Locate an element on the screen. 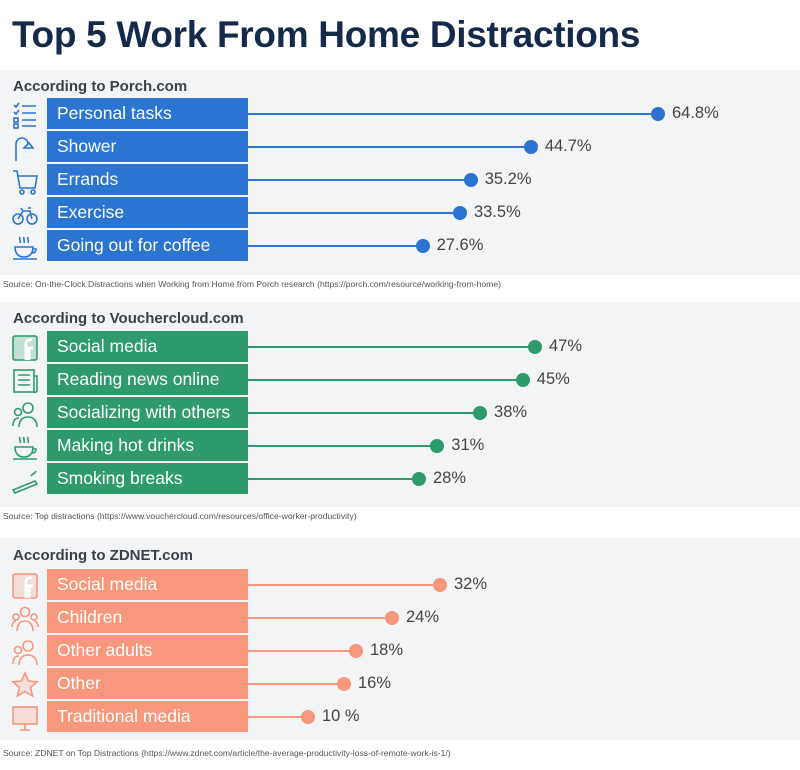 This screenshot has width=800, height=770. bar-row: Social media 32% is located at coordinates (400, 585).